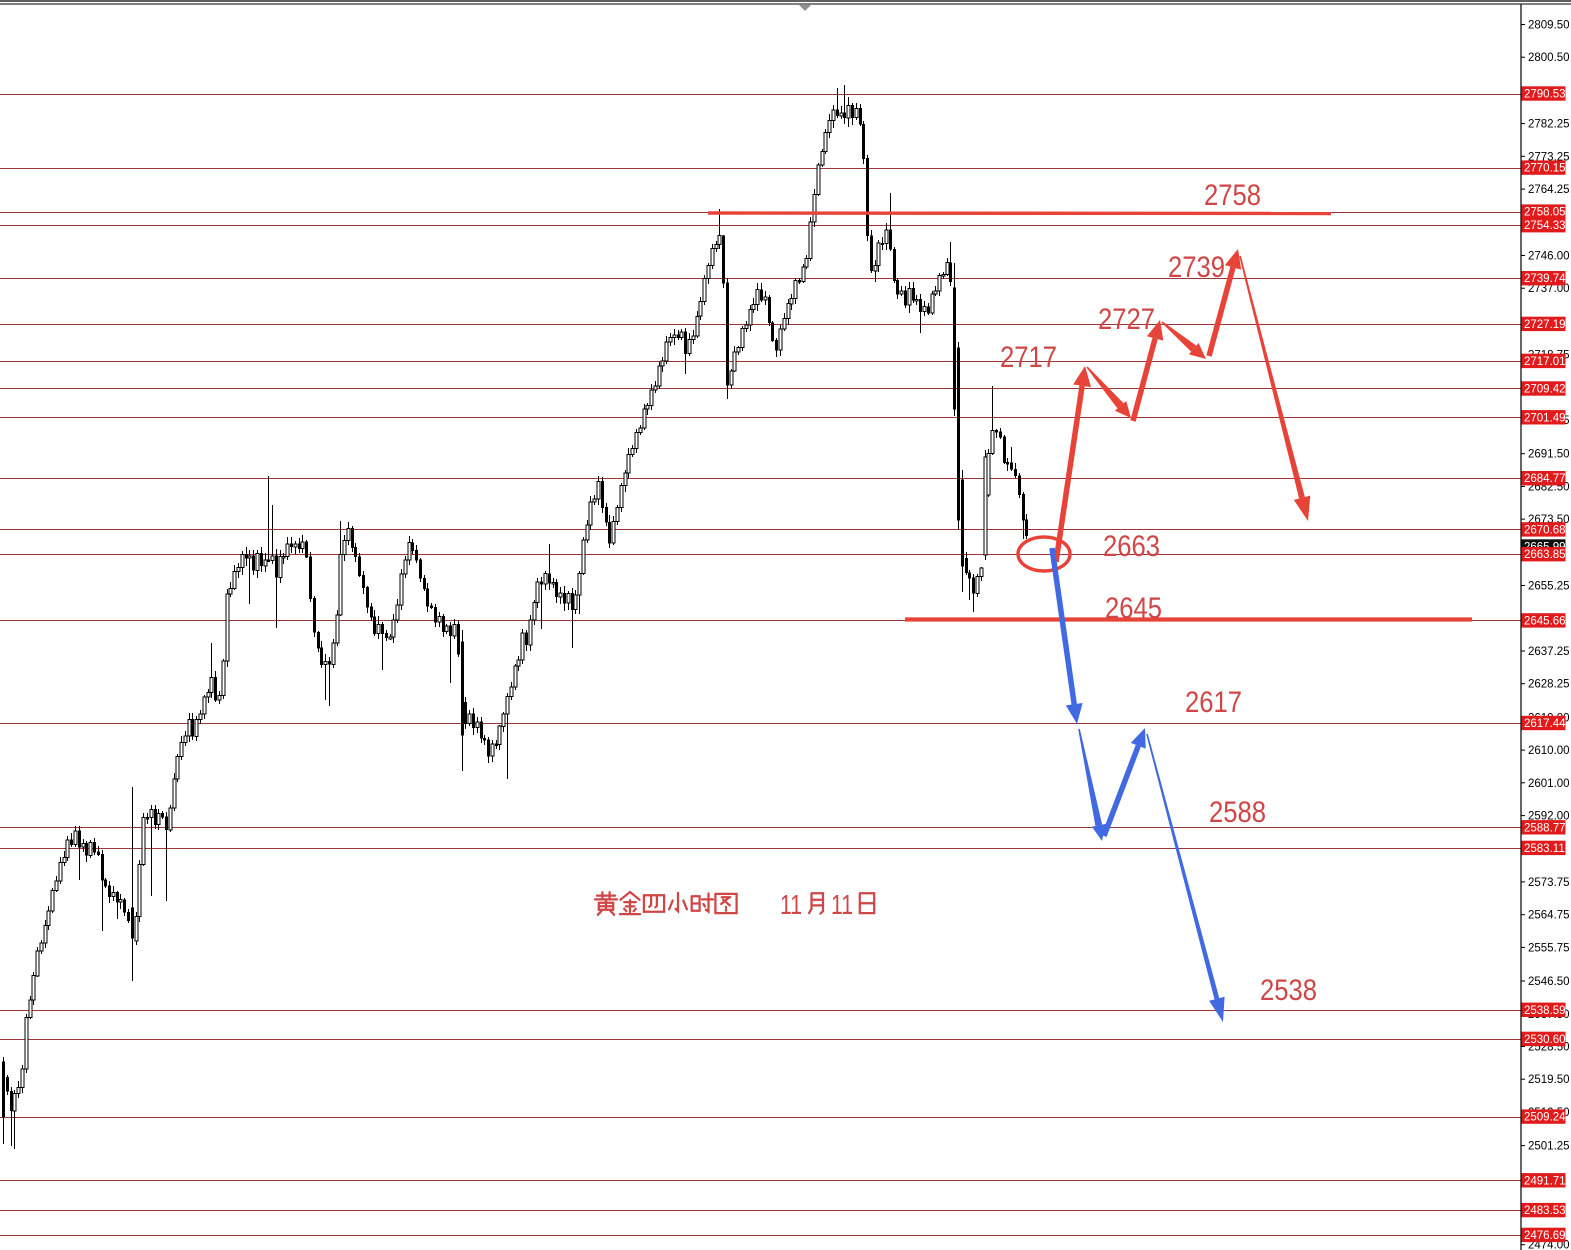 The width and height of the screenshot is (1571, 1250). I want to click on svg-text: 2782.25, so click(1549, 125).